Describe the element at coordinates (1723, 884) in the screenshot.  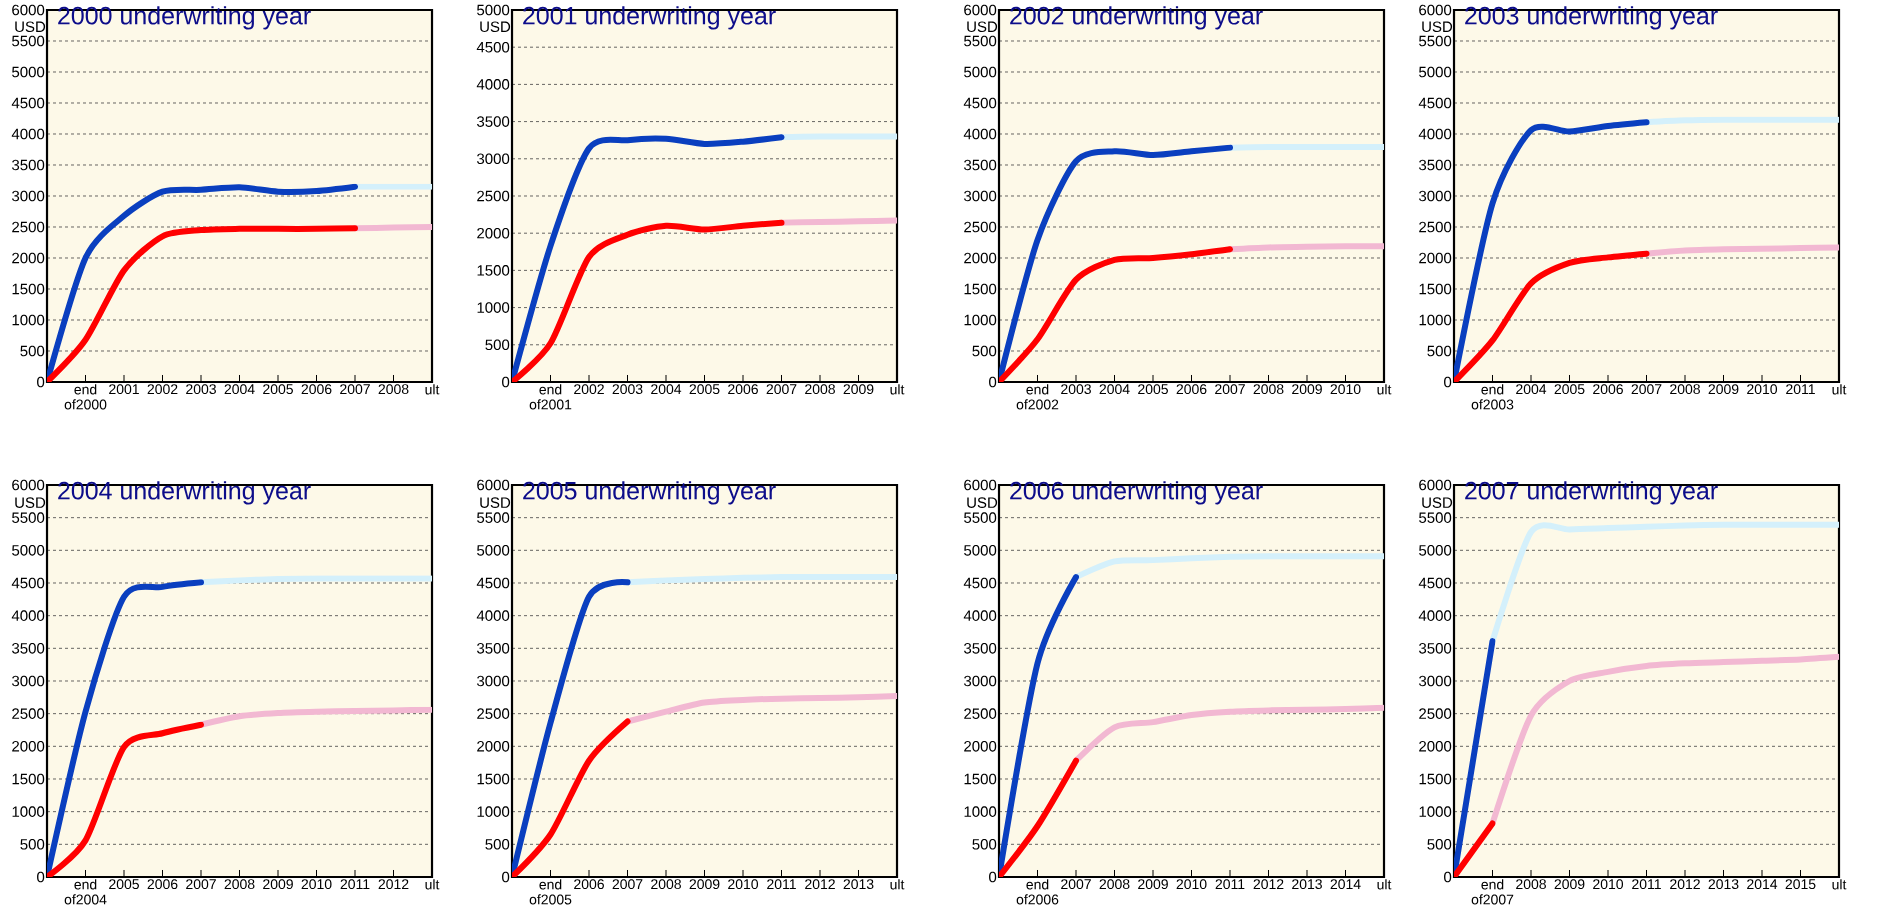
I see `x-tick-label: 2013` at that location.